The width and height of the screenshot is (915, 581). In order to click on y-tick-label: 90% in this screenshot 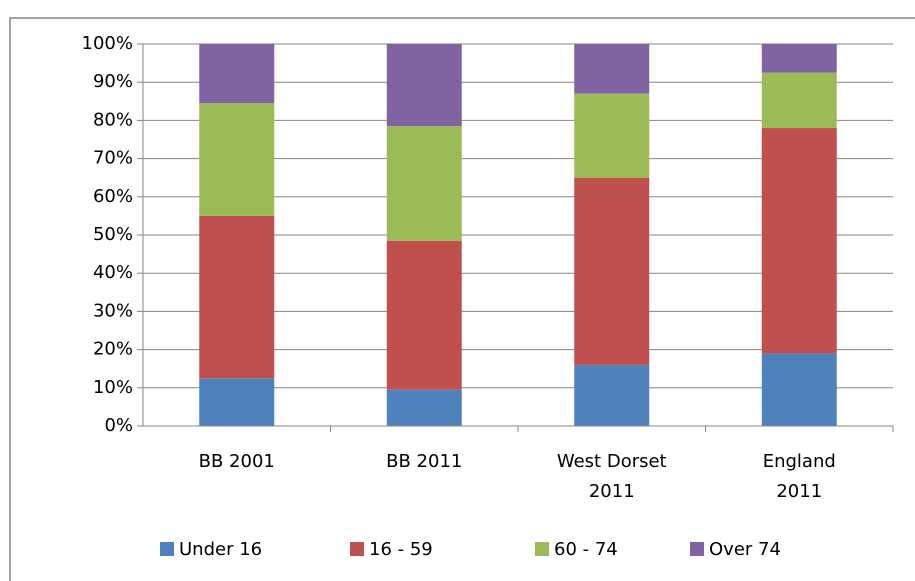, I will do `click(113, 81)`.